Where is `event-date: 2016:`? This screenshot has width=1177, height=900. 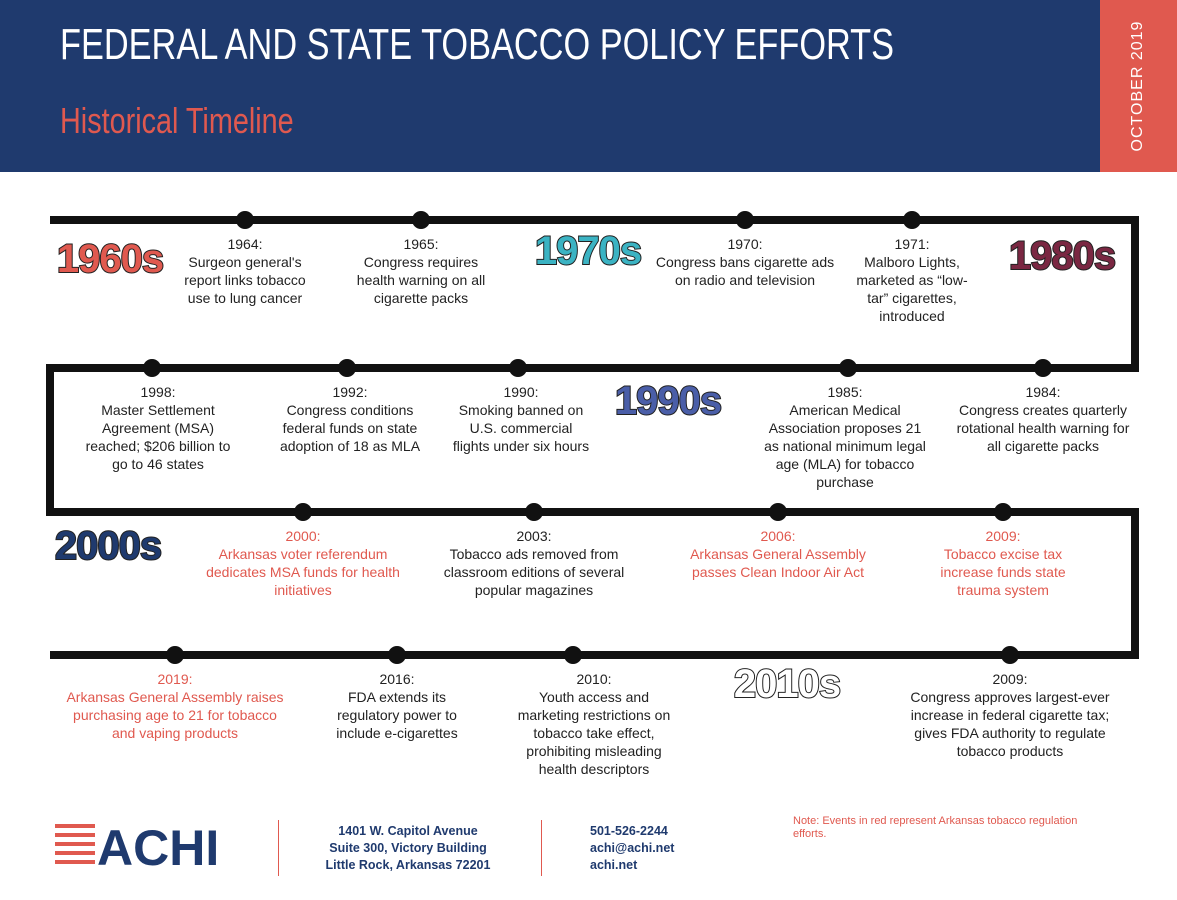
event-date: 2016: is located at coordinates (397, 679).